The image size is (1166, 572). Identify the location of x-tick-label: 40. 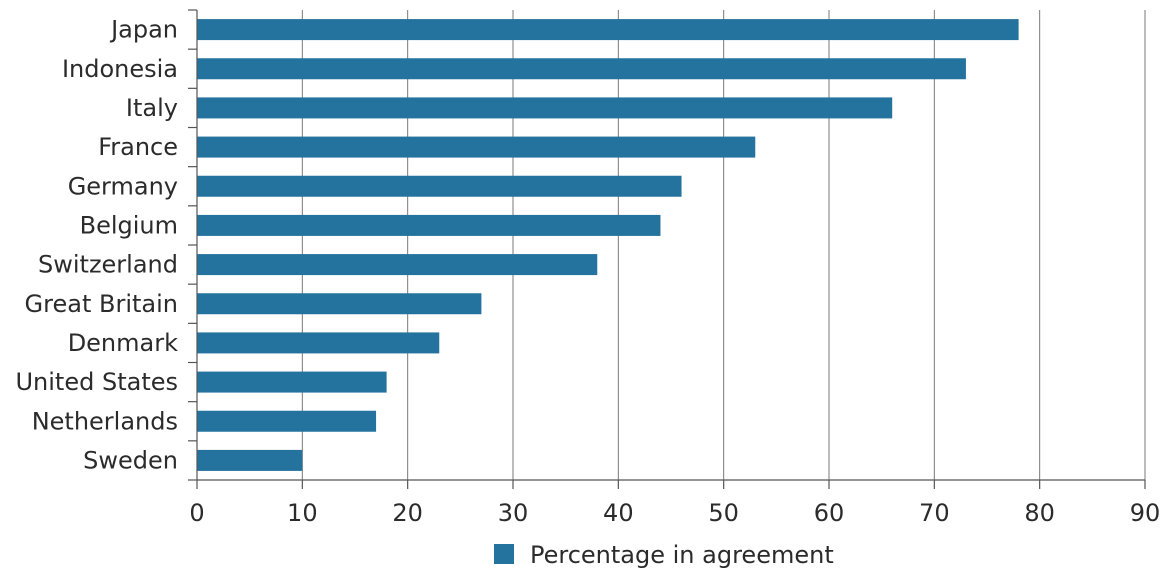
(618, 513).